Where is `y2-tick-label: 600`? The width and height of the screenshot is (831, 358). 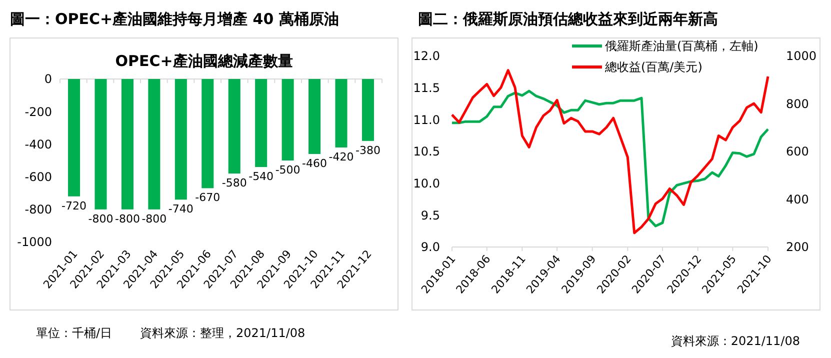
y2-tick-label: 600 is located at coordinates (797, 151).